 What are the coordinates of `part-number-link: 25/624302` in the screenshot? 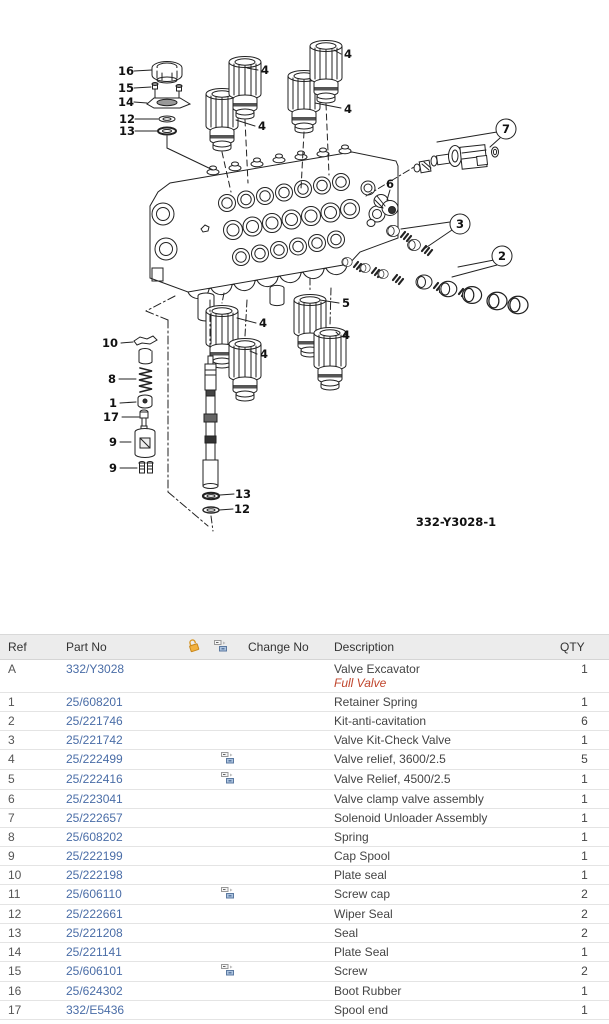 It's located at (94, 991).